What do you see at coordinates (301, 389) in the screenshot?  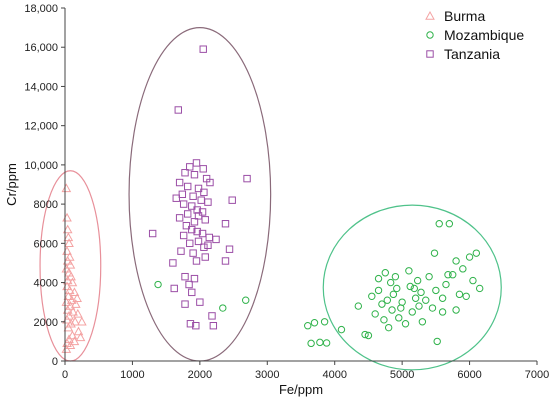 I see `x-axis-title: Fe/ppm` at bounding box center [301, 389].